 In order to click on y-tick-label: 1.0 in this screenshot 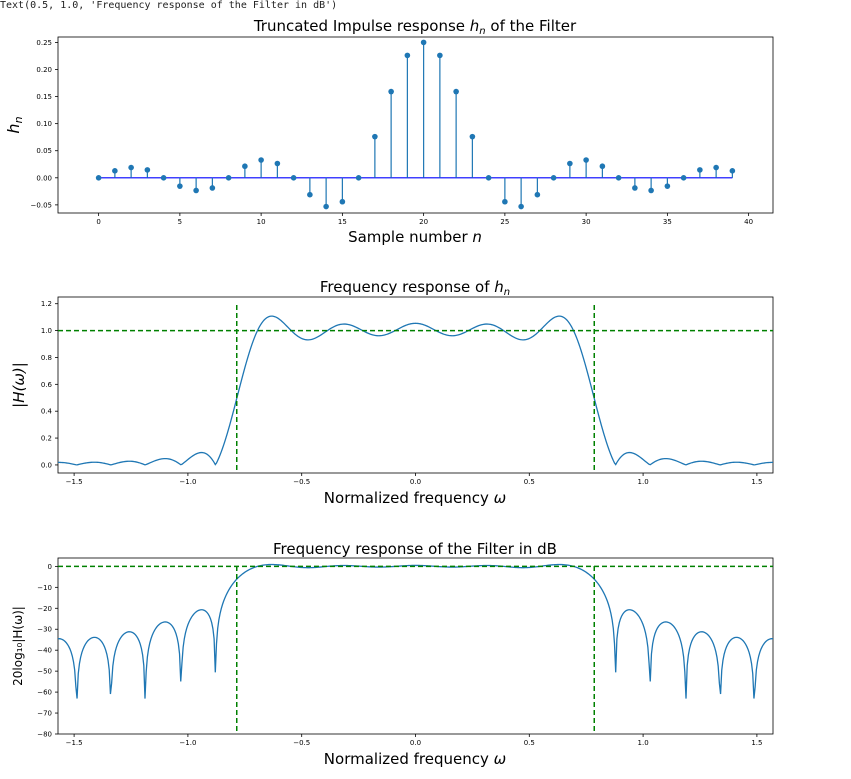, I will do `click(46, 331)`.